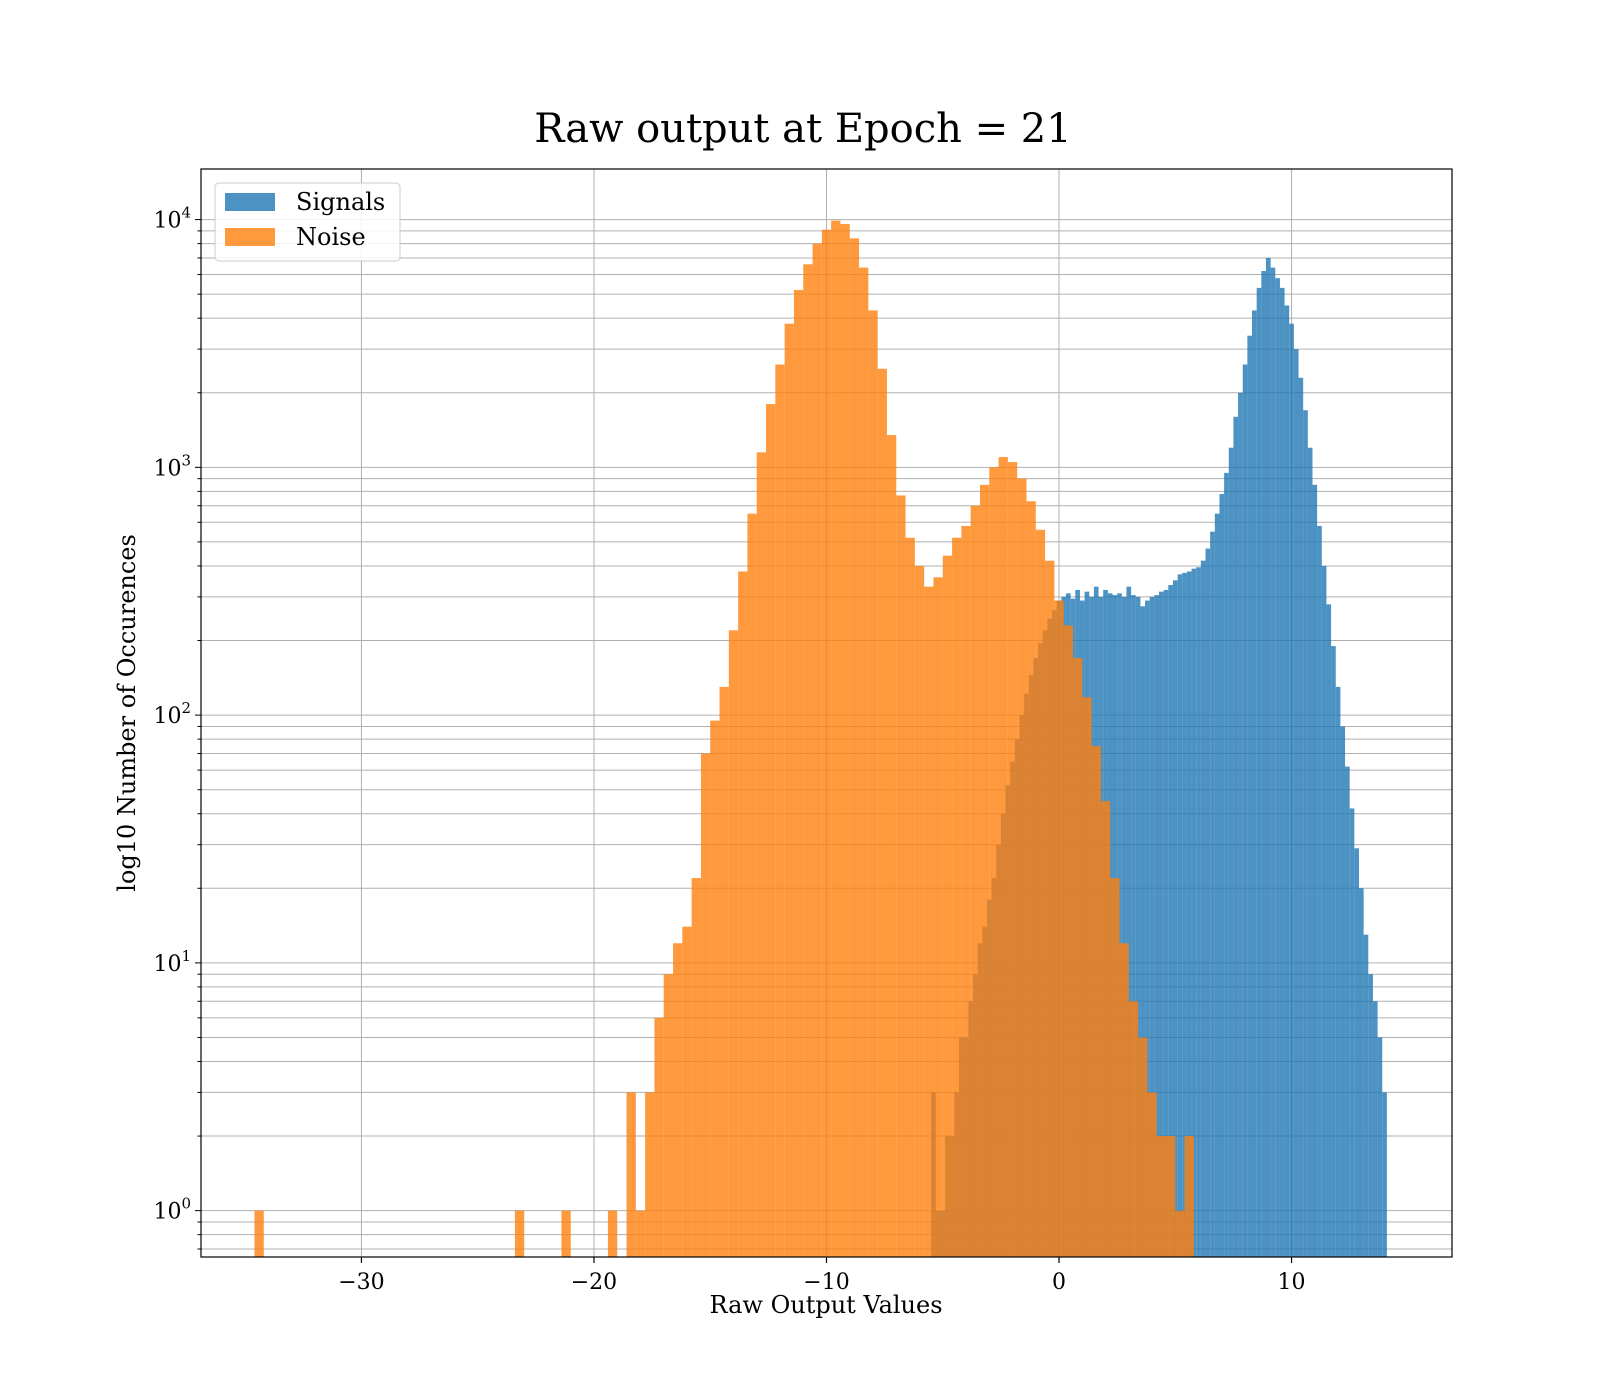  I want to click on y-tick-label: 10⁰, so click(172, 1210).